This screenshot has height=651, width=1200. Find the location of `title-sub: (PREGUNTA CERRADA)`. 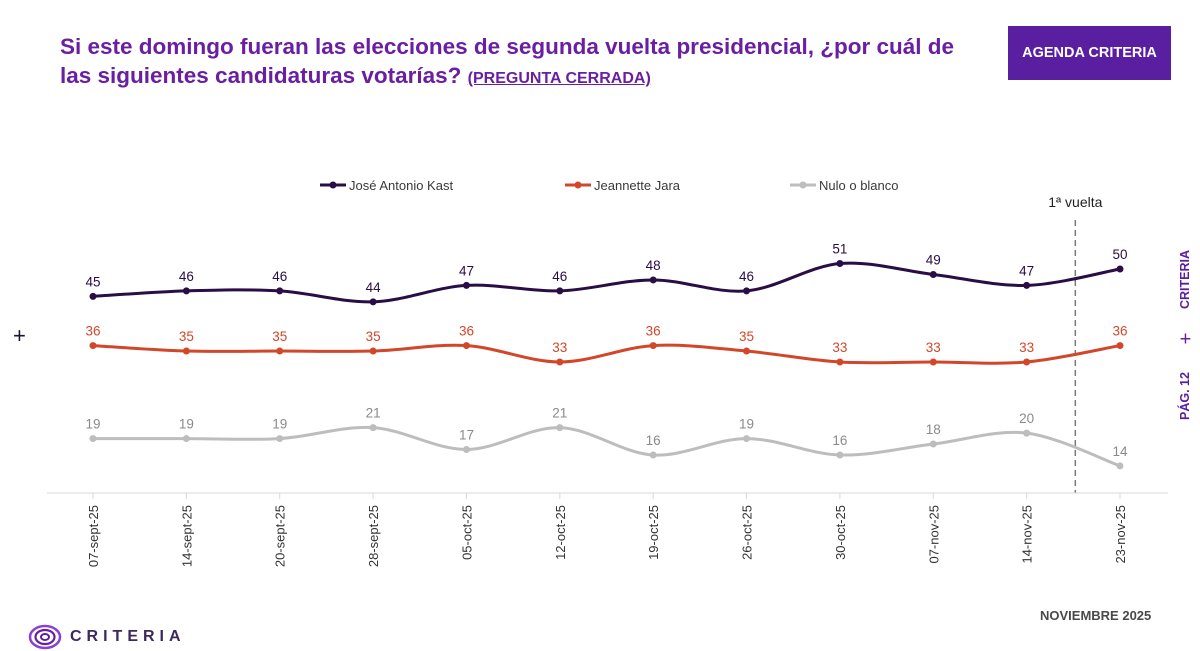

title-sub: (PREGUNTA CERRADA) is located at coordinates (559, 78).